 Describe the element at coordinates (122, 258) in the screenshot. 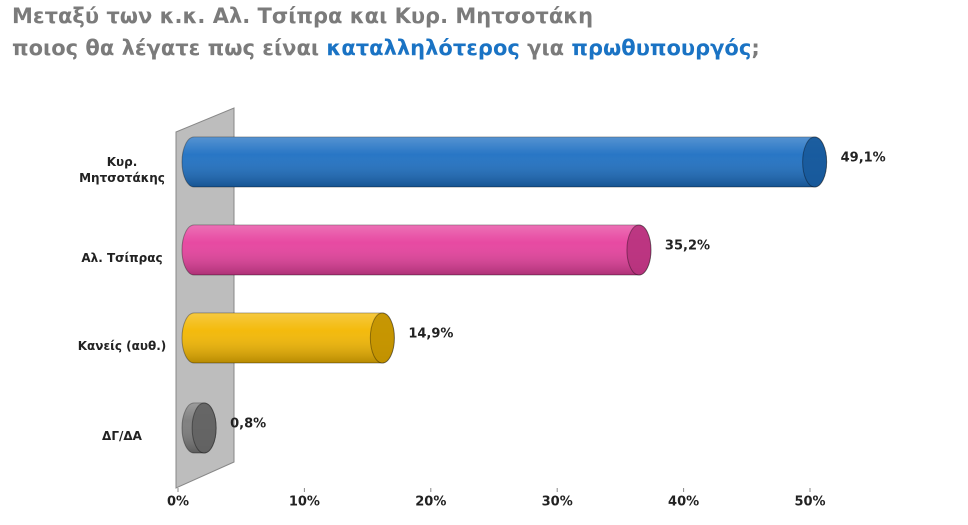

I see `category-label: Αλ. Τσίπρας` at that location.